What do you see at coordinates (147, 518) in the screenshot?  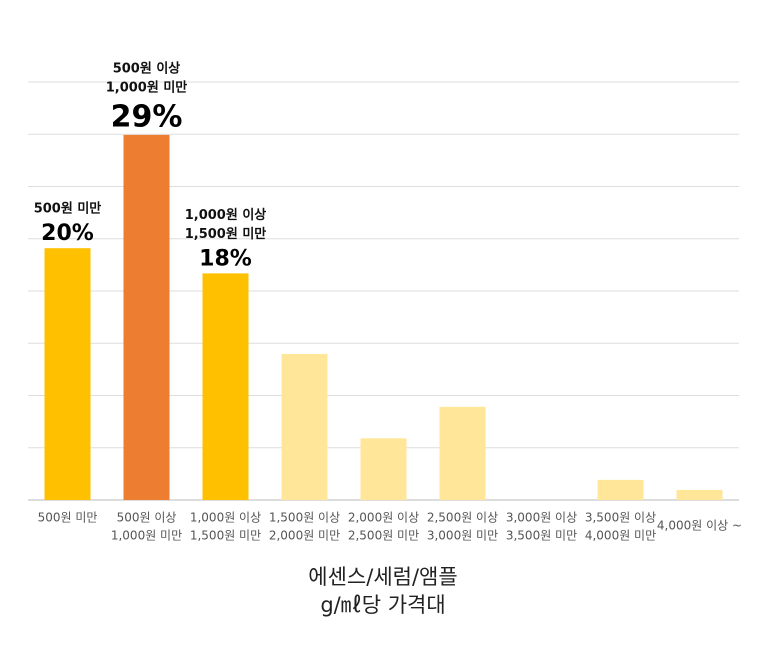 I see `x-tick-label: 500원 이상` at bounding box center [147, 518].